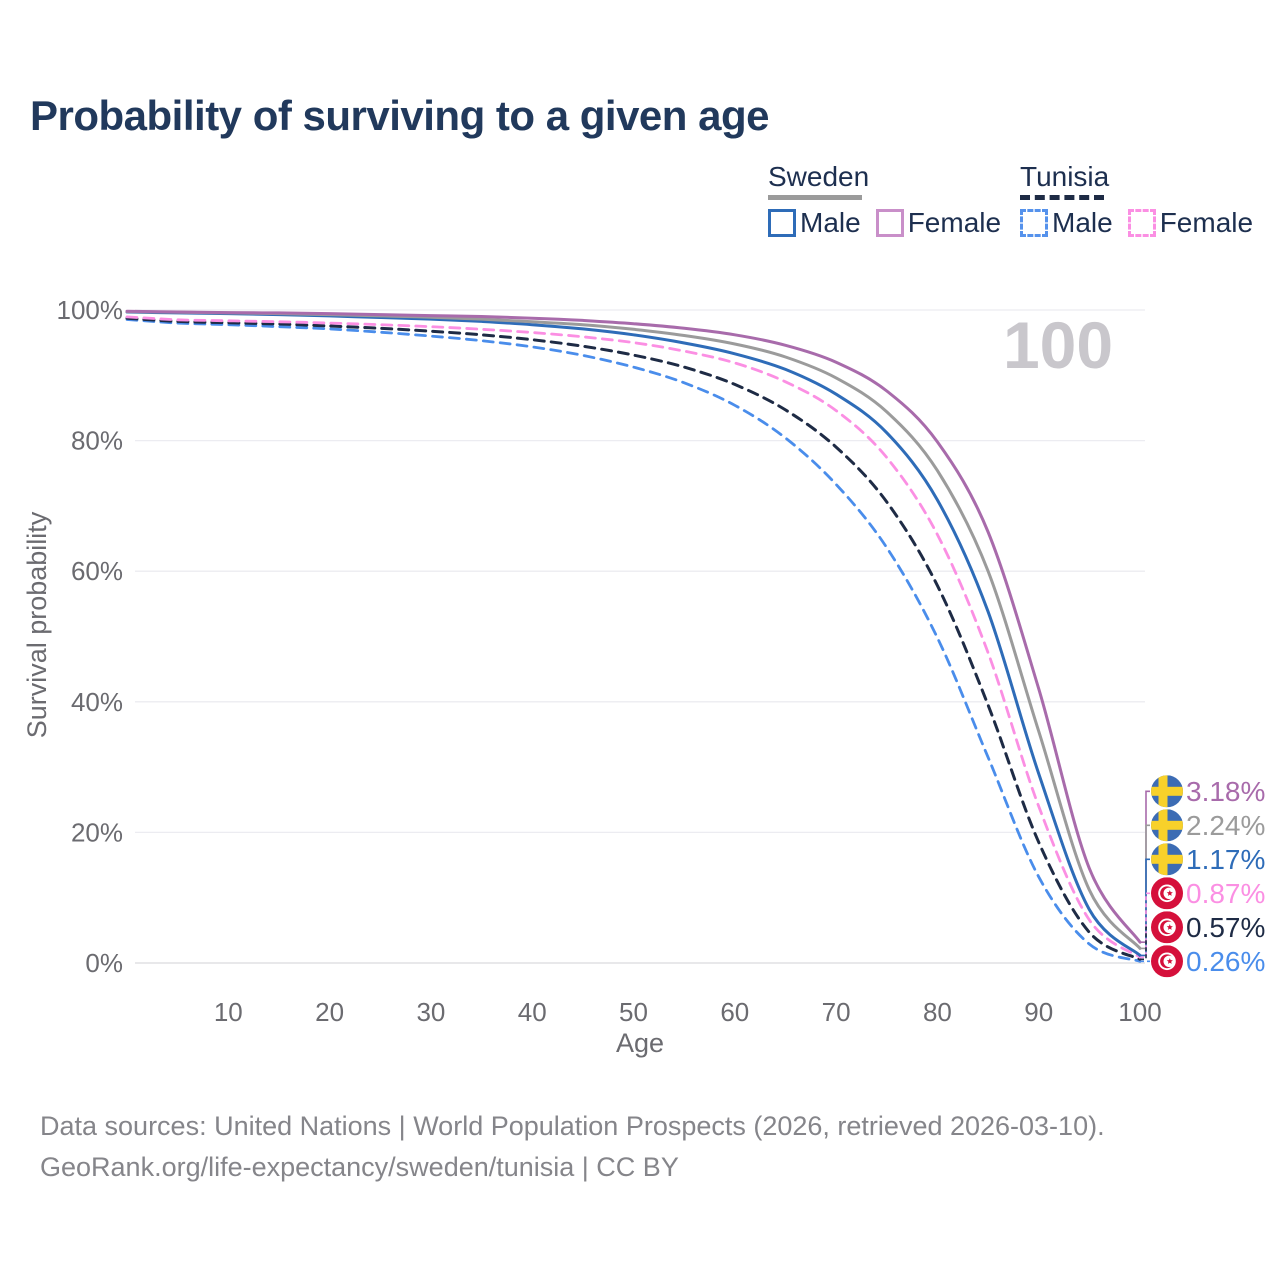 This screenshot has height=1280, width=1280. Describe the element at coordinates (830, 222) in the screenshot. I see `legend-label-sweden-male: Male` at that location.